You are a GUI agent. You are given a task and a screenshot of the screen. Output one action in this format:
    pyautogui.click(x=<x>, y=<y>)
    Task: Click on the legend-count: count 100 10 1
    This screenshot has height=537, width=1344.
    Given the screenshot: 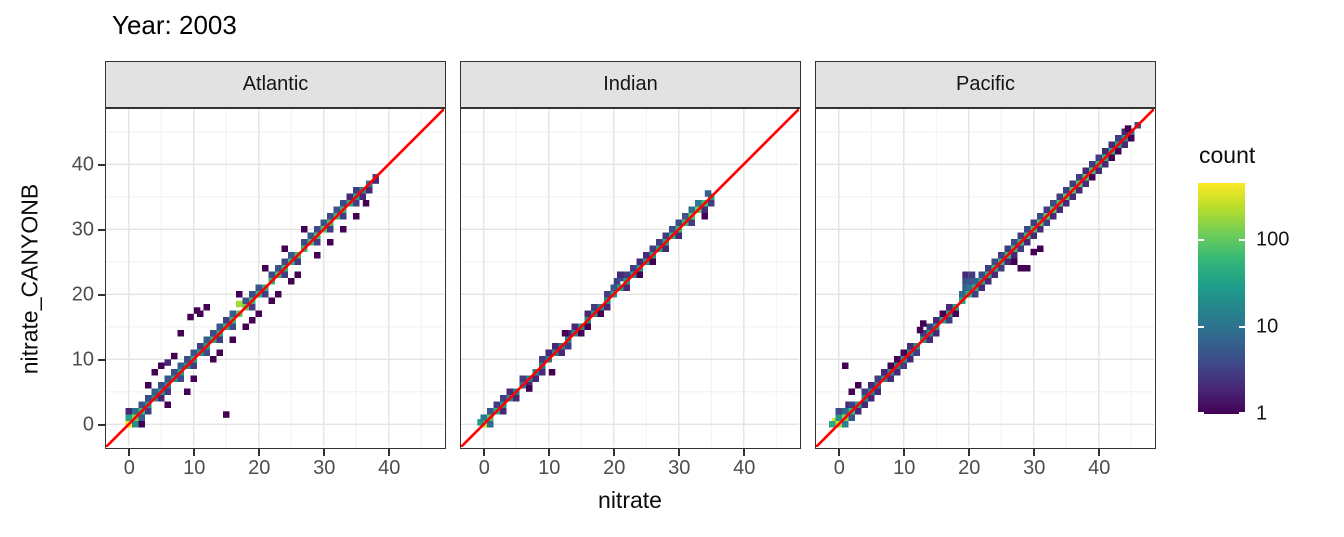 What is the action you would take?
    pyautogui.click(x=1267, y=285)
    